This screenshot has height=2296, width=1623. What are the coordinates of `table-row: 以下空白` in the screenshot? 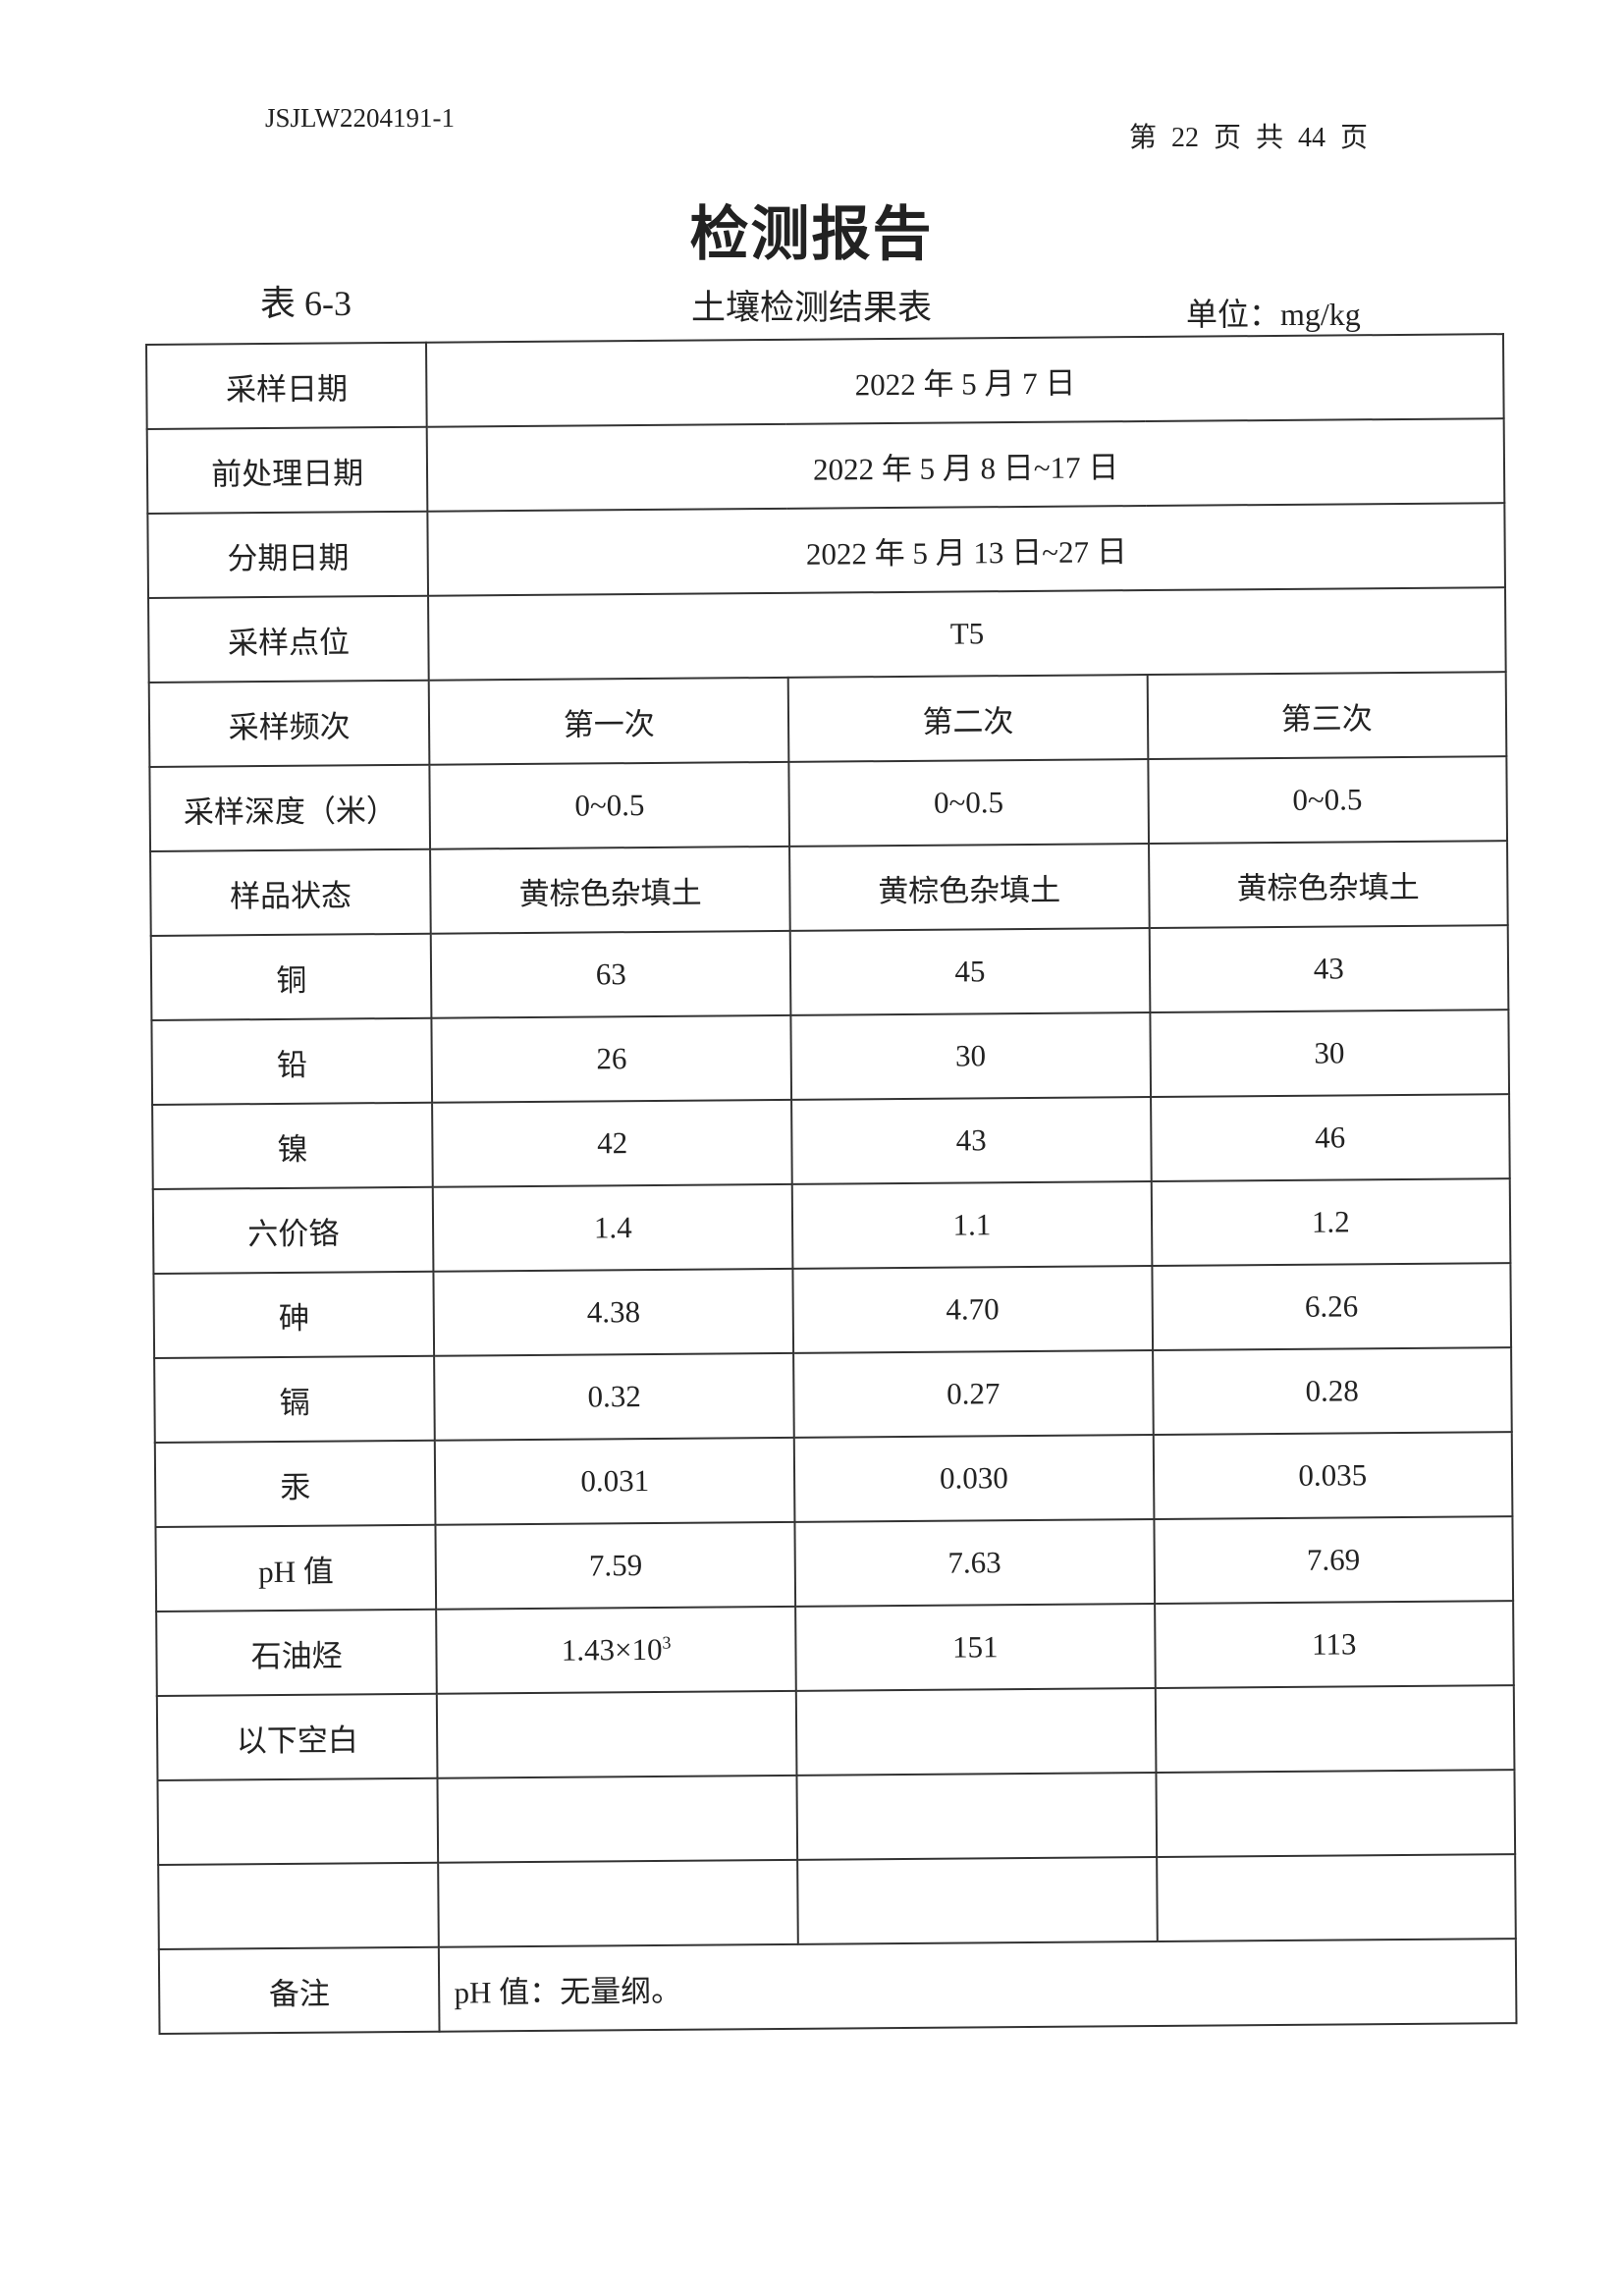 It's located at (835, 1732).